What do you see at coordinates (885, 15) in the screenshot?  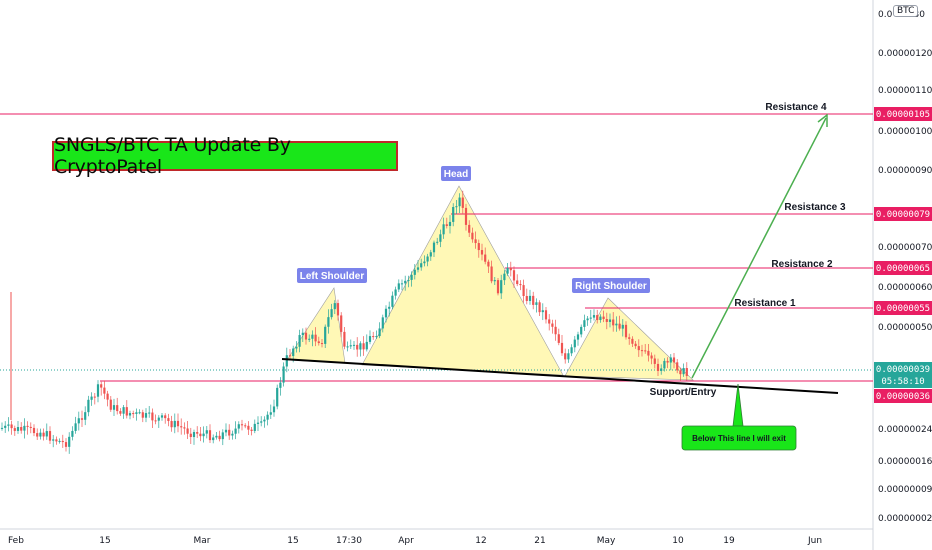 I see `price-tick-top: 0.0` at bounding box center [885, 15].